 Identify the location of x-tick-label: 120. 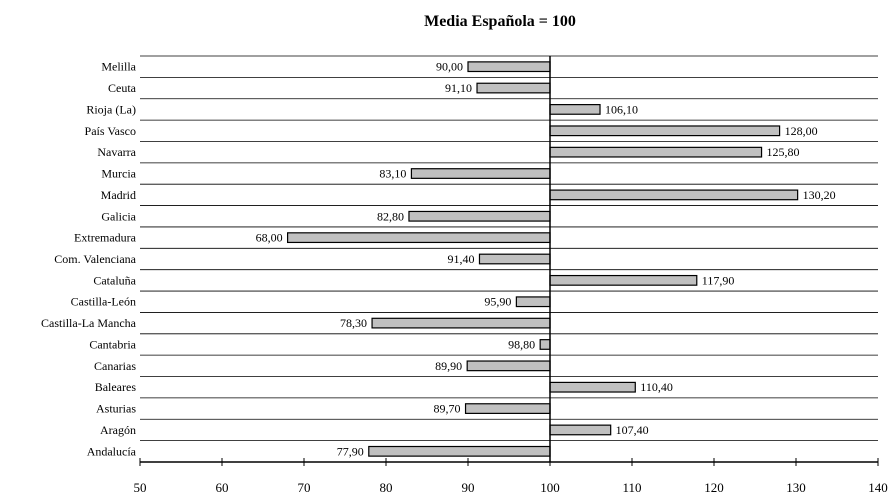
(714, 486).